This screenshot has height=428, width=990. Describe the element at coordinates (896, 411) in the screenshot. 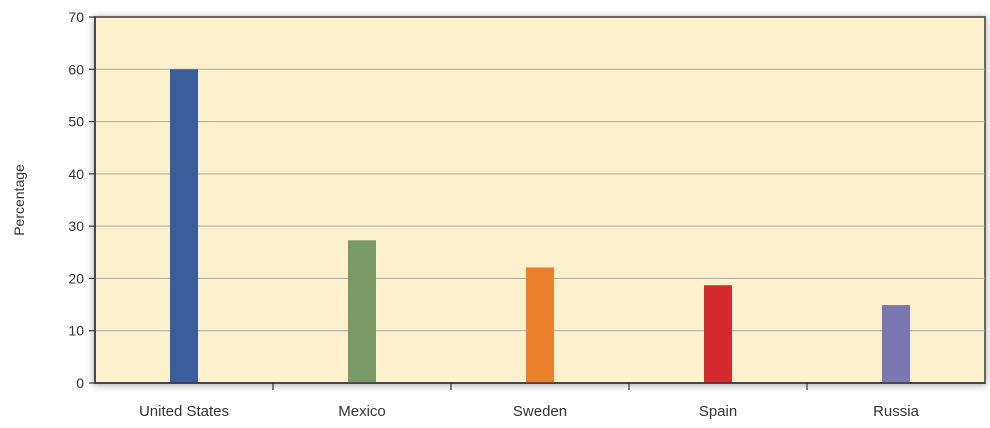

I see `x-tick-label: Russia` at that location.